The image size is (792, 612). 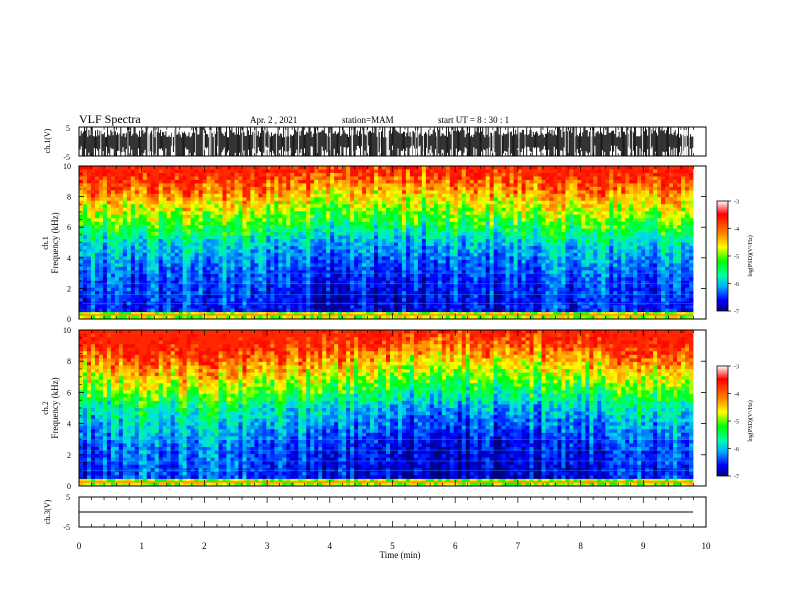 I want to click on ch1-ylabel: ch.1(V), so click(x=47, y=140).